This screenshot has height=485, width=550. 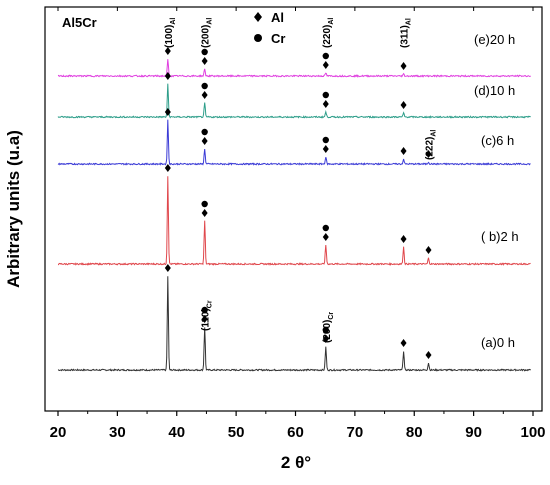 I want to click on peak-annotation: (220)Al, so click(x=328, y=33).